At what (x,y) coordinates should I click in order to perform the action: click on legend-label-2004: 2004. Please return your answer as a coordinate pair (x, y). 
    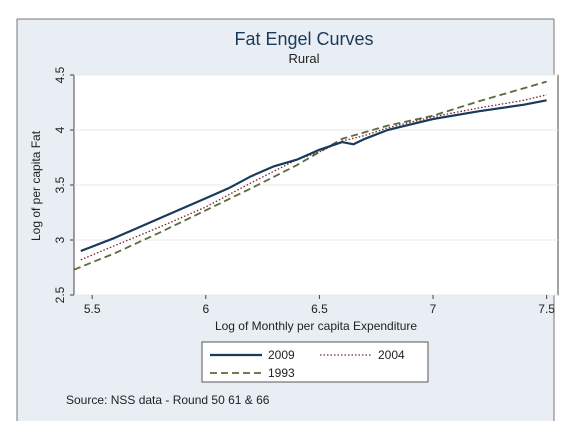
    Looking at the image, I should click on (391, 355).